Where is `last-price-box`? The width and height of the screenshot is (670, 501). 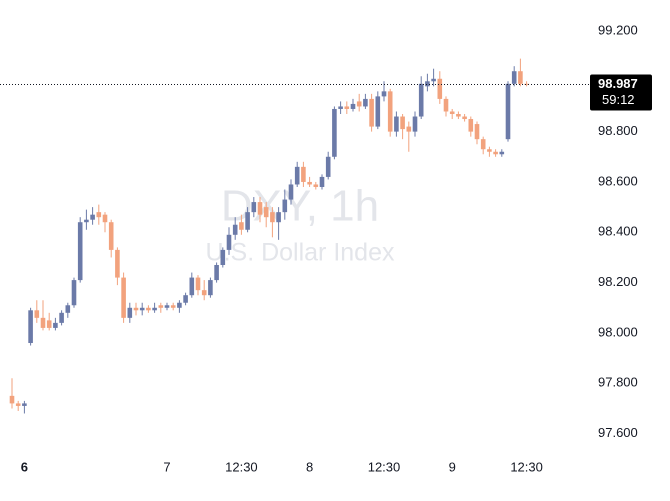
last-price-box is located at coordinates (621, 92).